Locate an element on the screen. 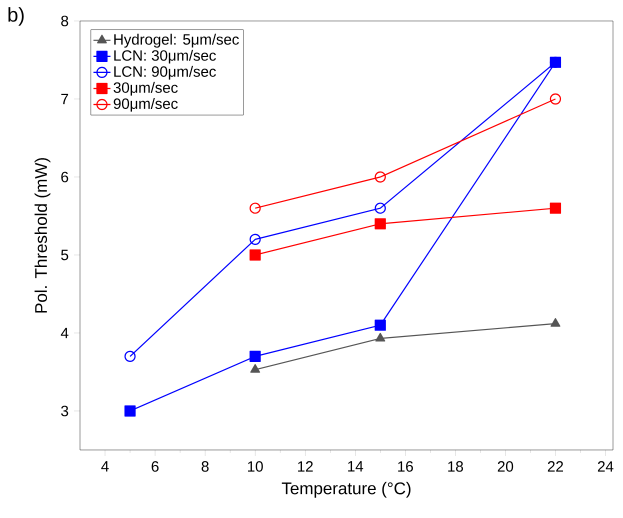 This screenshot has width=623, height=518. x-tick-label: 4 is located at coordinates (105, 466).